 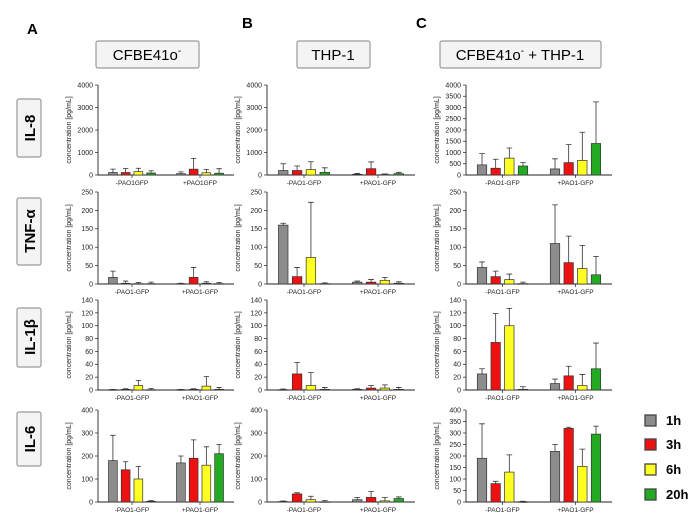 I want to click on chart-il8-cfbe-bar-0-6h, so click(x=138, y=173).